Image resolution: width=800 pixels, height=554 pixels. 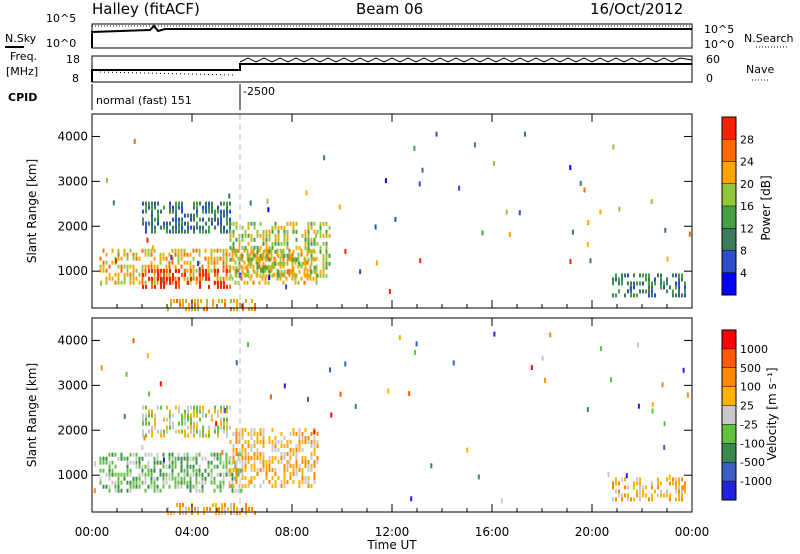 I want to click on nsky-tick-high: 10^5, so click(x=61, y=18).